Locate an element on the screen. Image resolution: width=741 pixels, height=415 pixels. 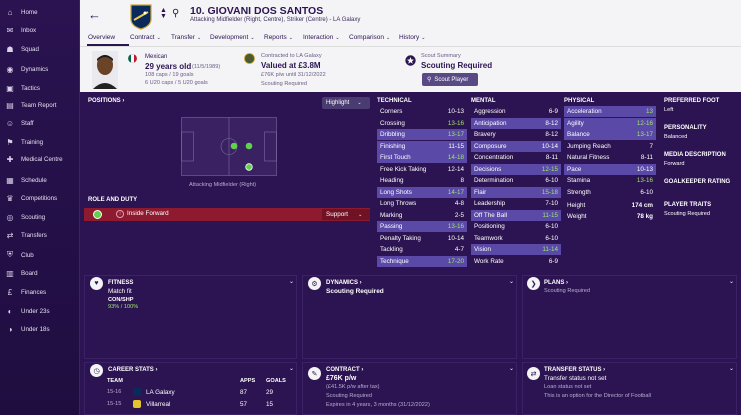
plans-panel is located at coordinates (629, 317).